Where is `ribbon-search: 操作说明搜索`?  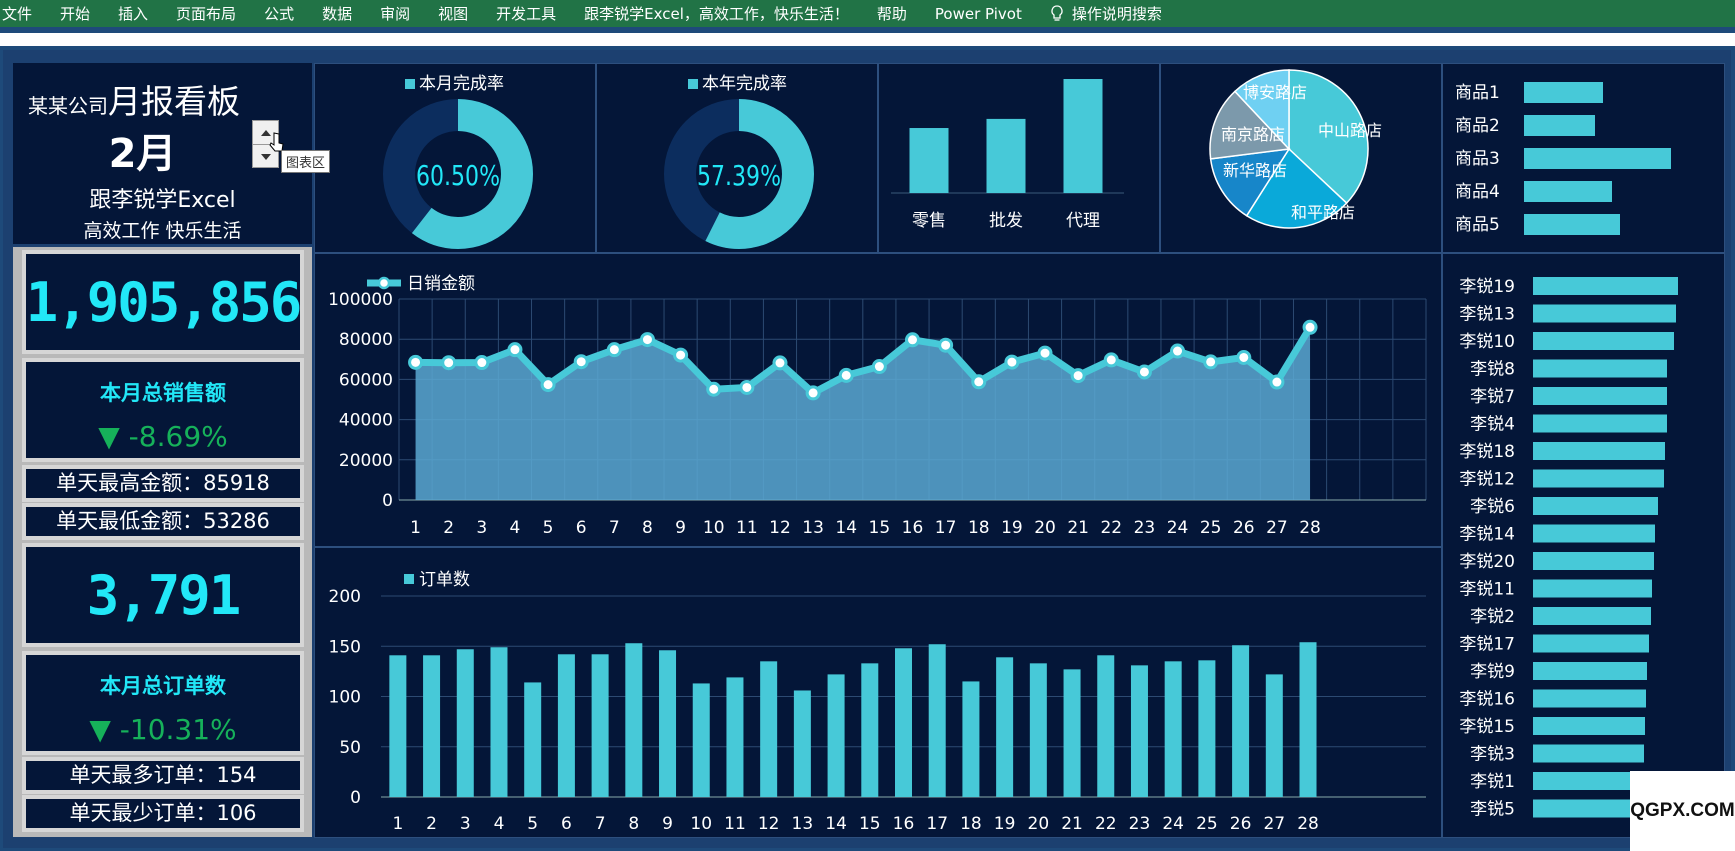
ribbon-search: 操作说明搜索 is located at coordinates (1106, 13).